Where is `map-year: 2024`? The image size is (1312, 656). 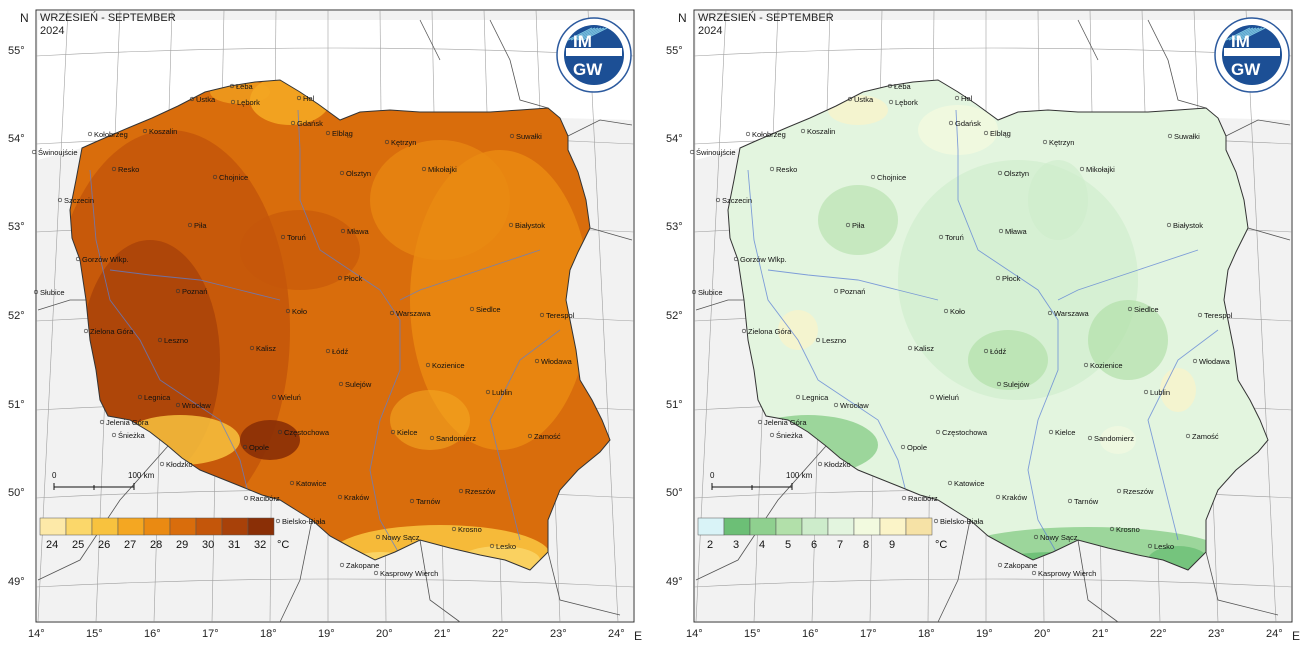
map-year: 2024 is located at coordinates (52, 31).